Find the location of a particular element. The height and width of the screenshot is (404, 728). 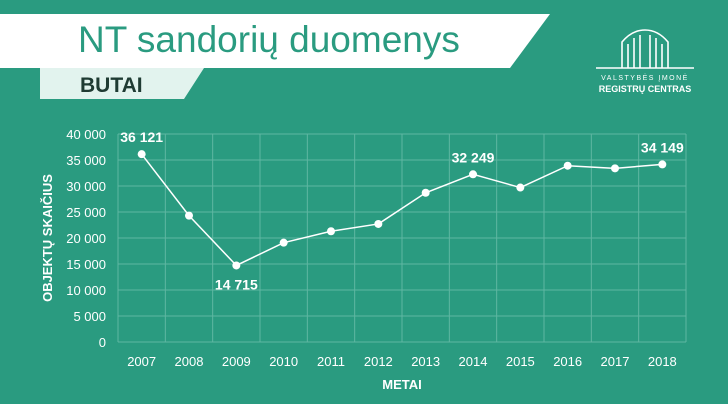

y-tick-label: 5 000 is located at coordinates (89, 316).